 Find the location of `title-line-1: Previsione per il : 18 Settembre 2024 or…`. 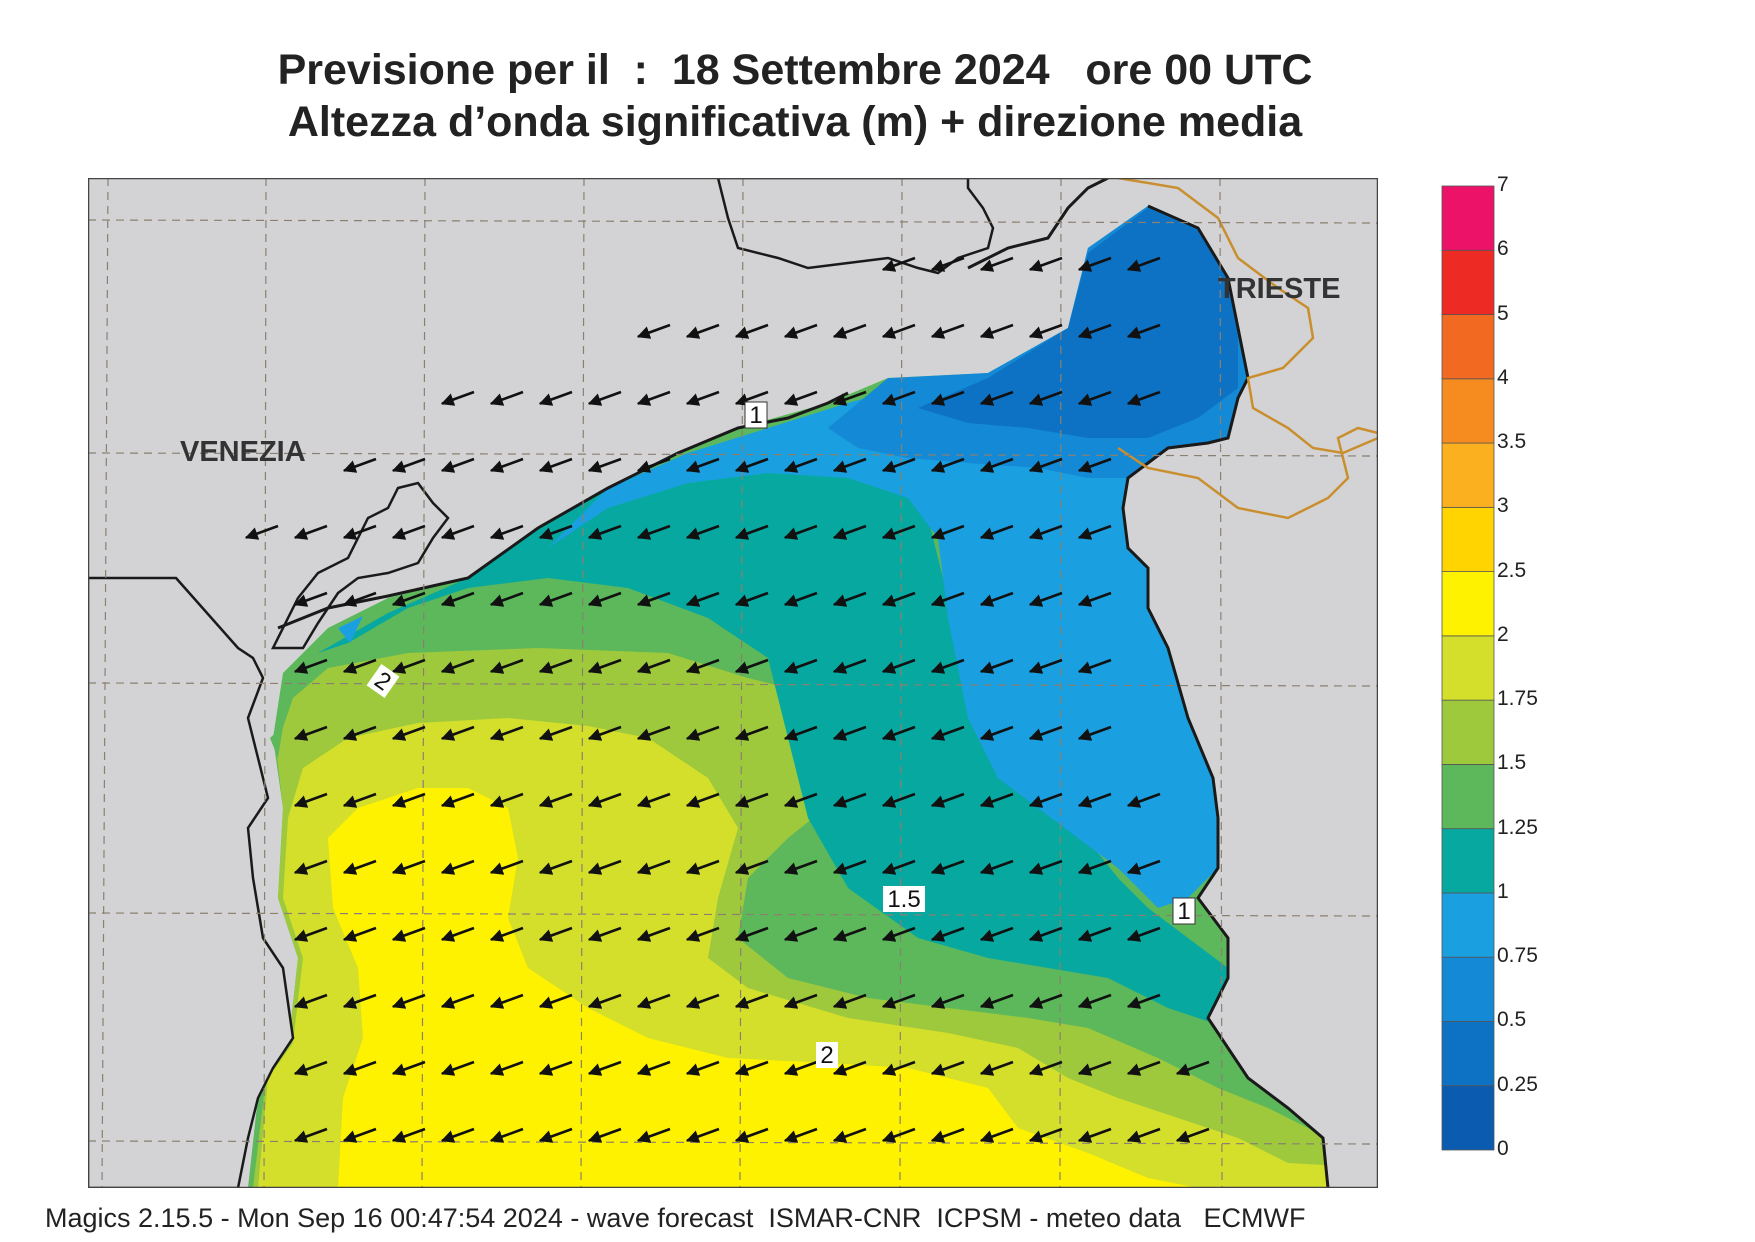

title-line-1: Previsione per il : 18 Settembre 2024 or… is located at coordinates (795, 70).